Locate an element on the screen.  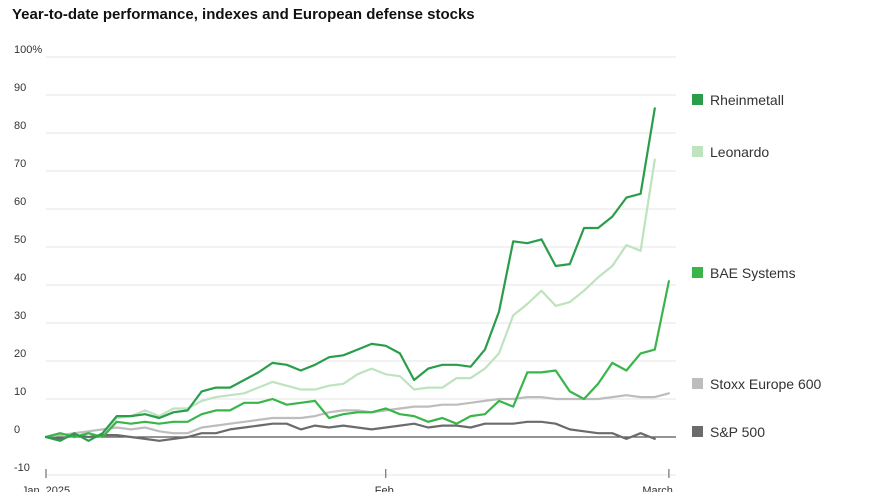
y-tick-label: 0 is located at coordinates (17, 430).